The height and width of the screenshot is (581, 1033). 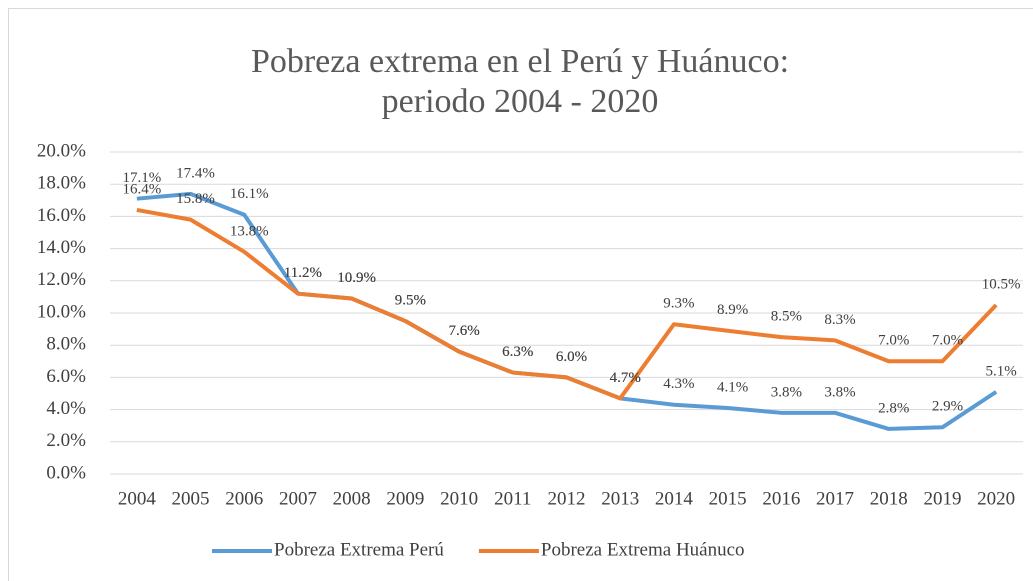 I want to click on y-tick-label: 18.0%, so click(x=61, y=183).